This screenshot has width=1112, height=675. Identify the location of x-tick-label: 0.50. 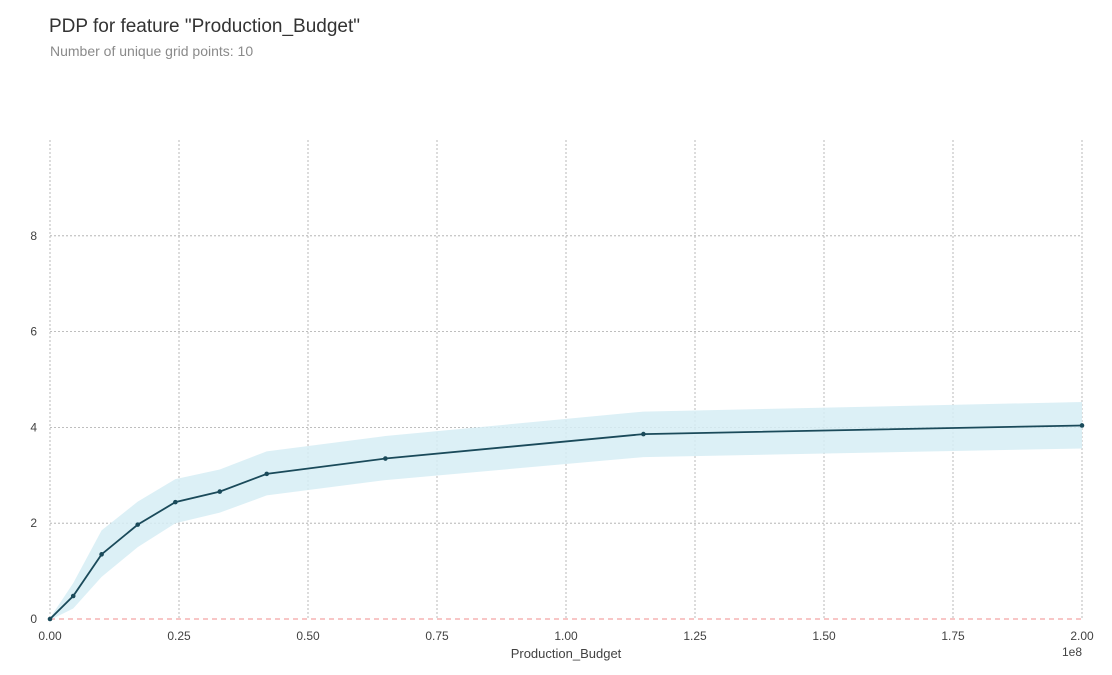
(308, 636).